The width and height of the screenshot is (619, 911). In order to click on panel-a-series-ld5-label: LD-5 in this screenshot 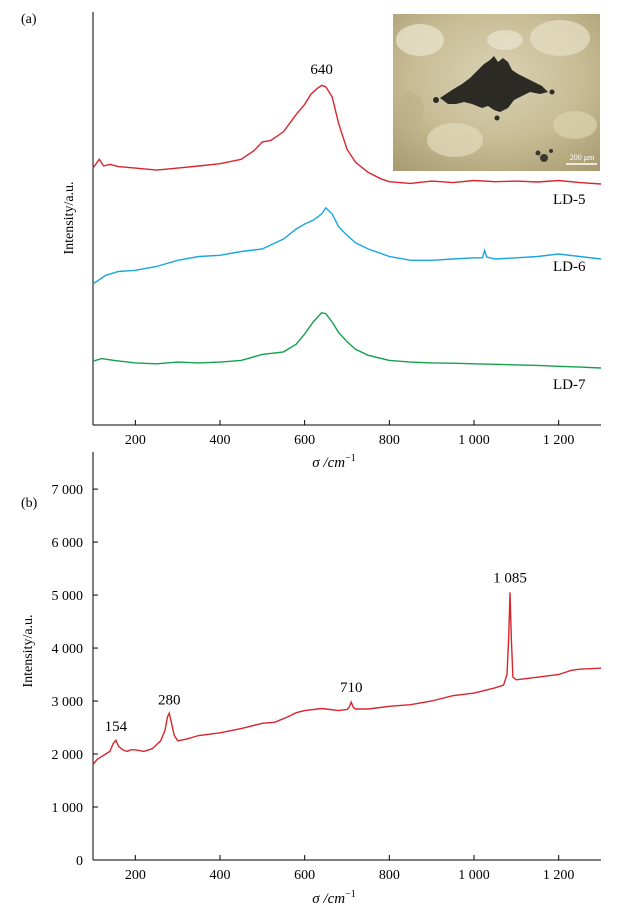, I will do `click(569, 200)`.